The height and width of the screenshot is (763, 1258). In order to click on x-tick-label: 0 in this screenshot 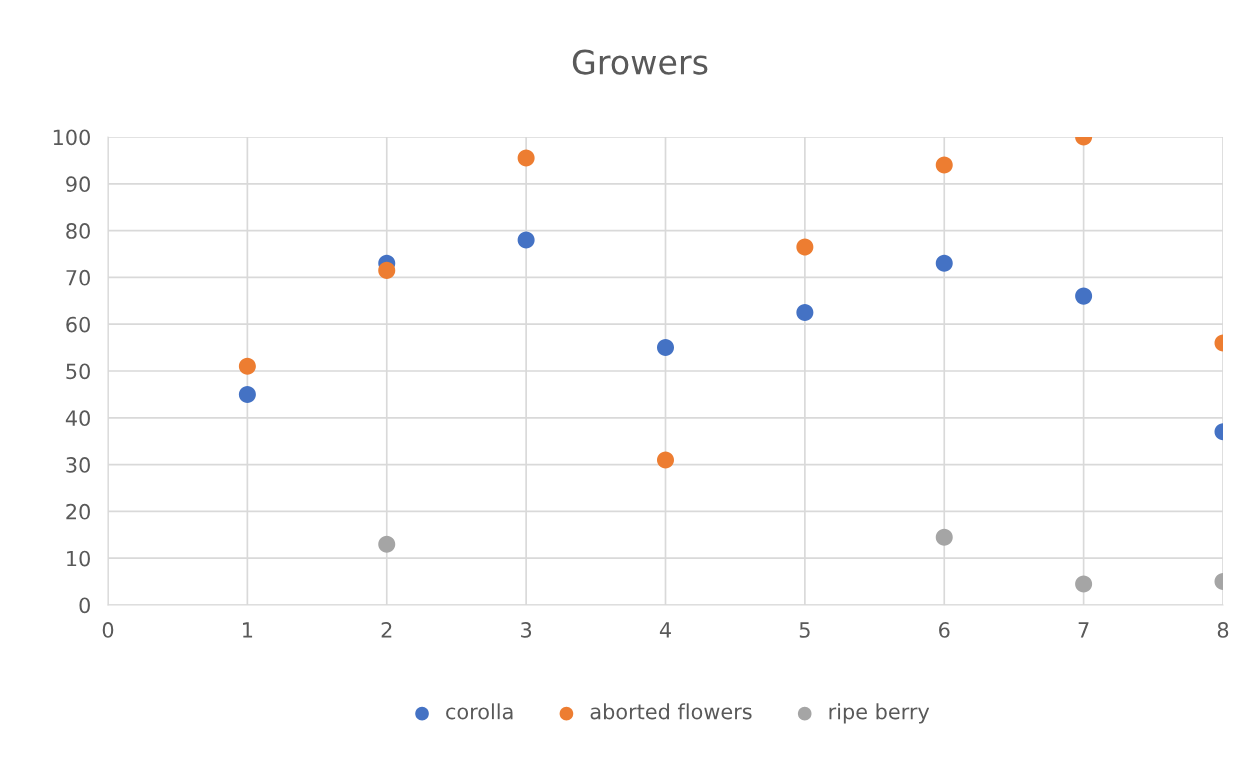, I will do `click(108, 630)`.